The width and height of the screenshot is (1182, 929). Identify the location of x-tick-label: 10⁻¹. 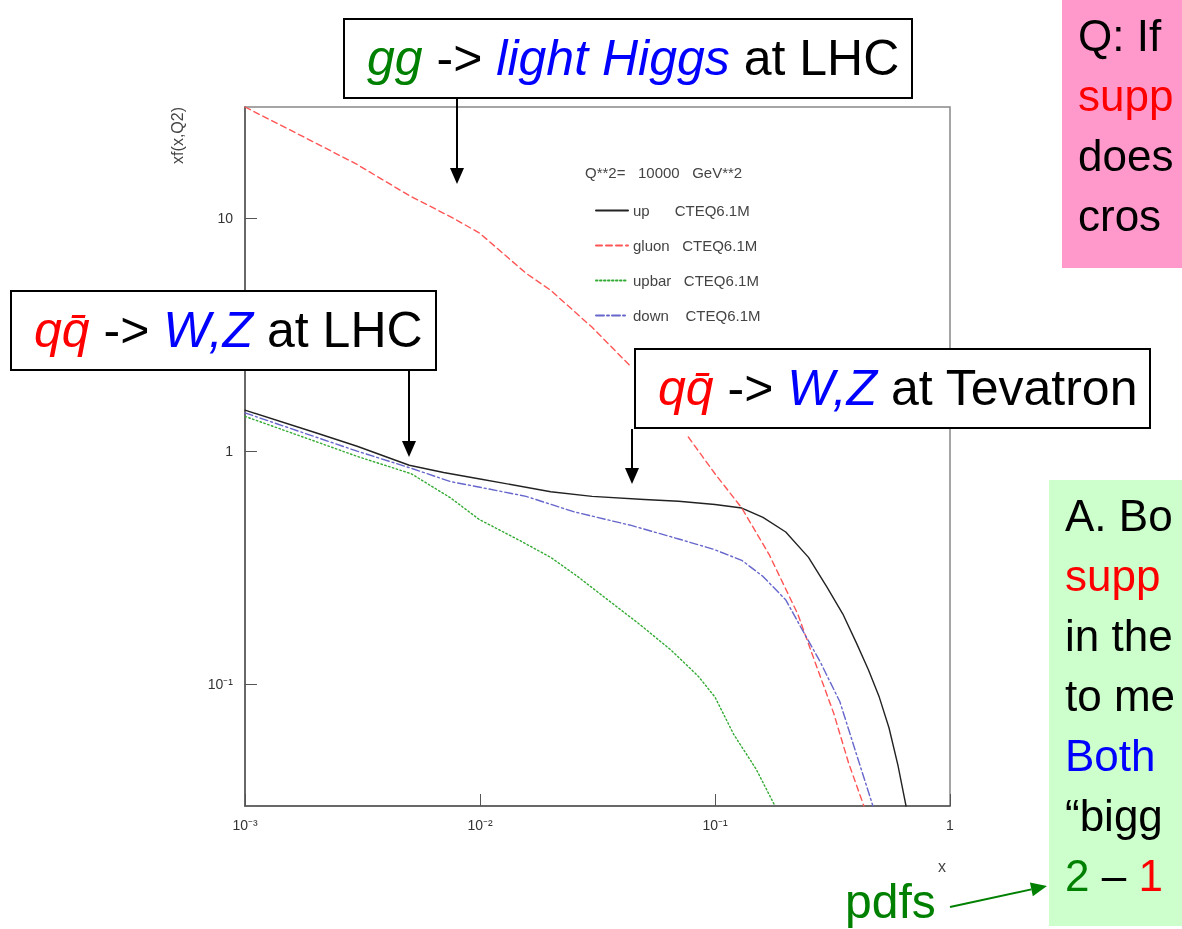
(715, 825).